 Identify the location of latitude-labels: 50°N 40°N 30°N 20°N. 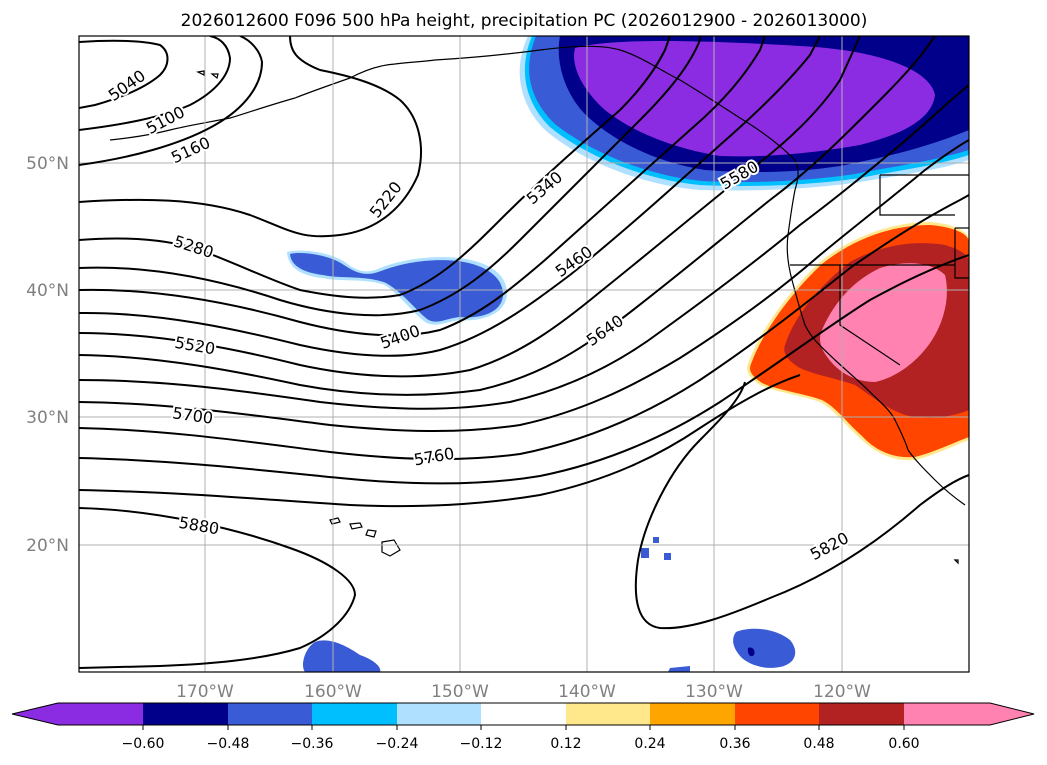
(47, 355).